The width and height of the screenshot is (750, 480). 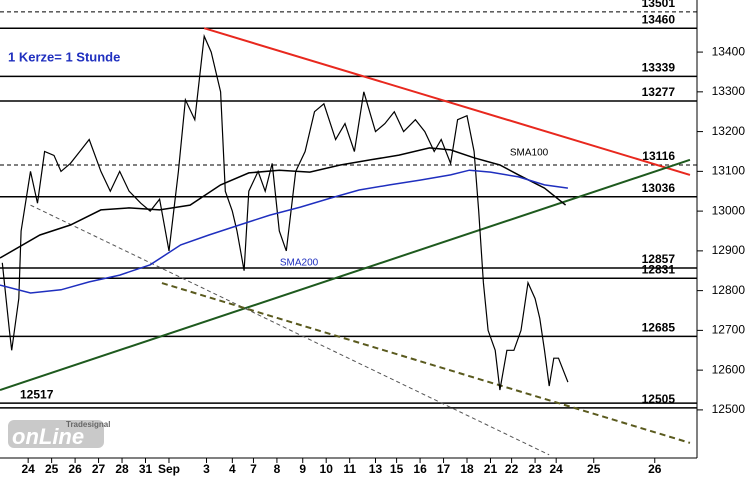 What do you see at coordinates (232, 469) in the screenshot?
I see `x-tick-label: 4` at bounding box center [232, 469].